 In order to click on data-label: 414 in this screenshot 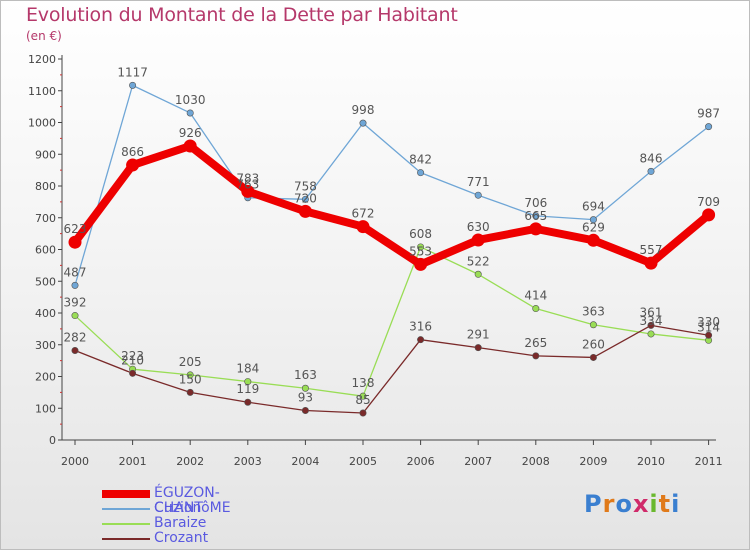, I will do `click(535, 296)`.